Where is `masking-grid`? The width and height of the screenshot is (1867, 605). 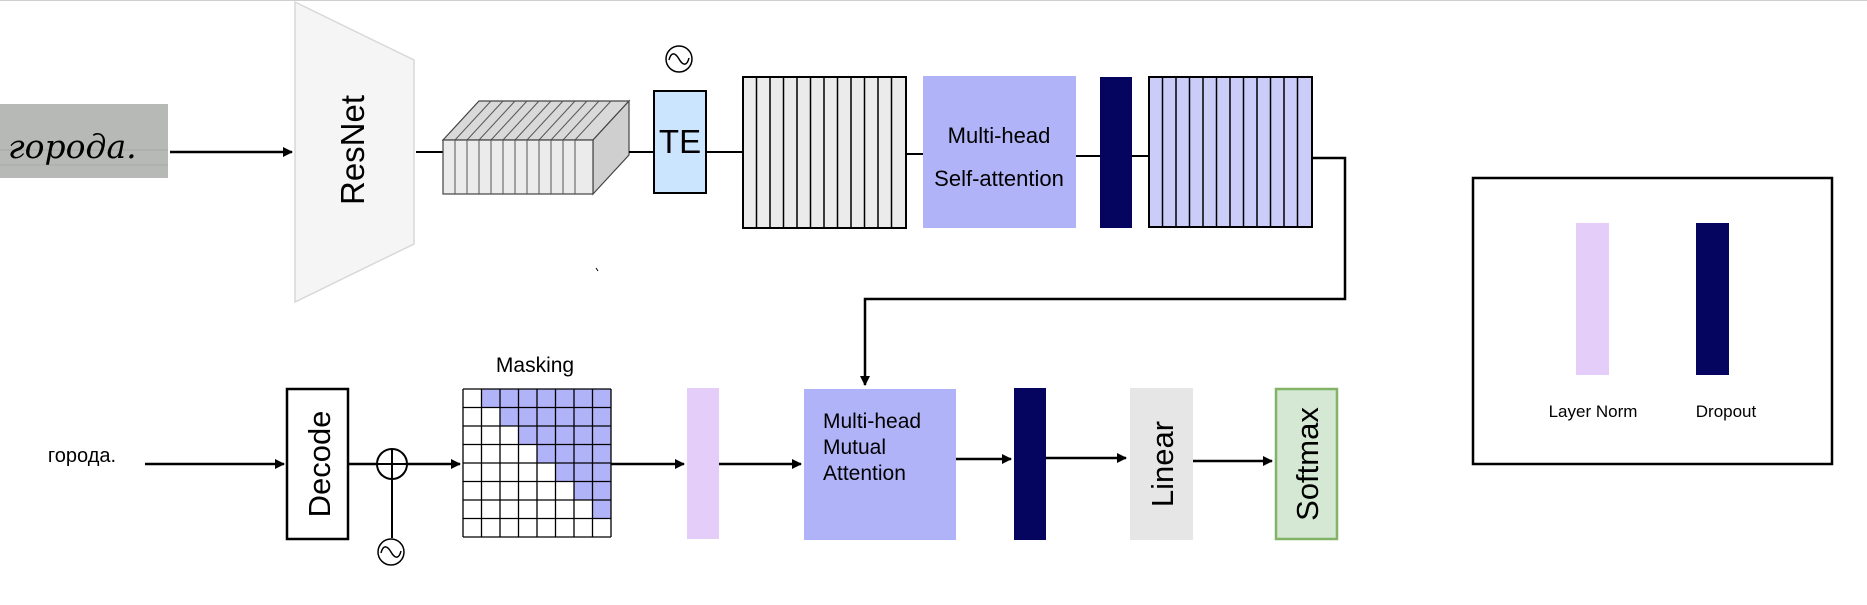
masking-grid is located at coordinates (537, 463).